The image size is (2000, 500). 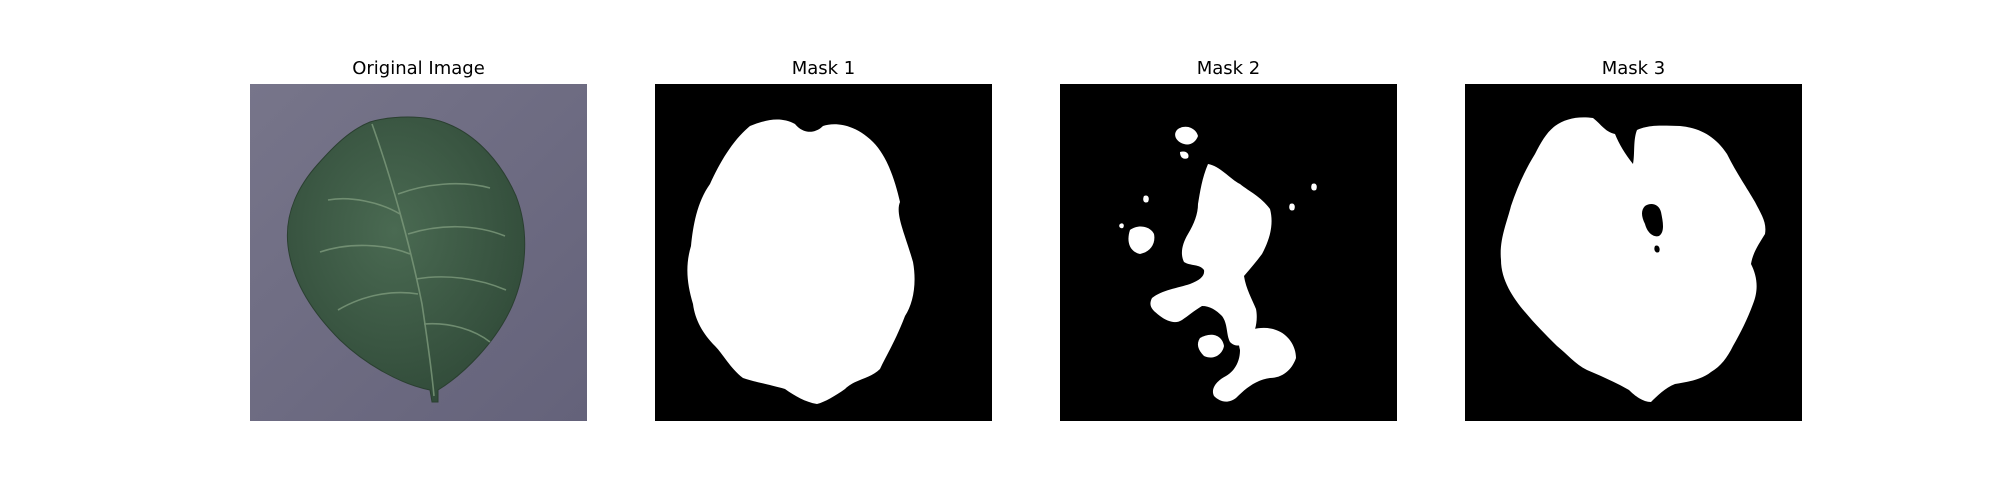 What do you see at coordinates (1228, 68) in the screenshot?
I see `panel-title-mask-2: Mask 2` at bounding box center [1228, 68].